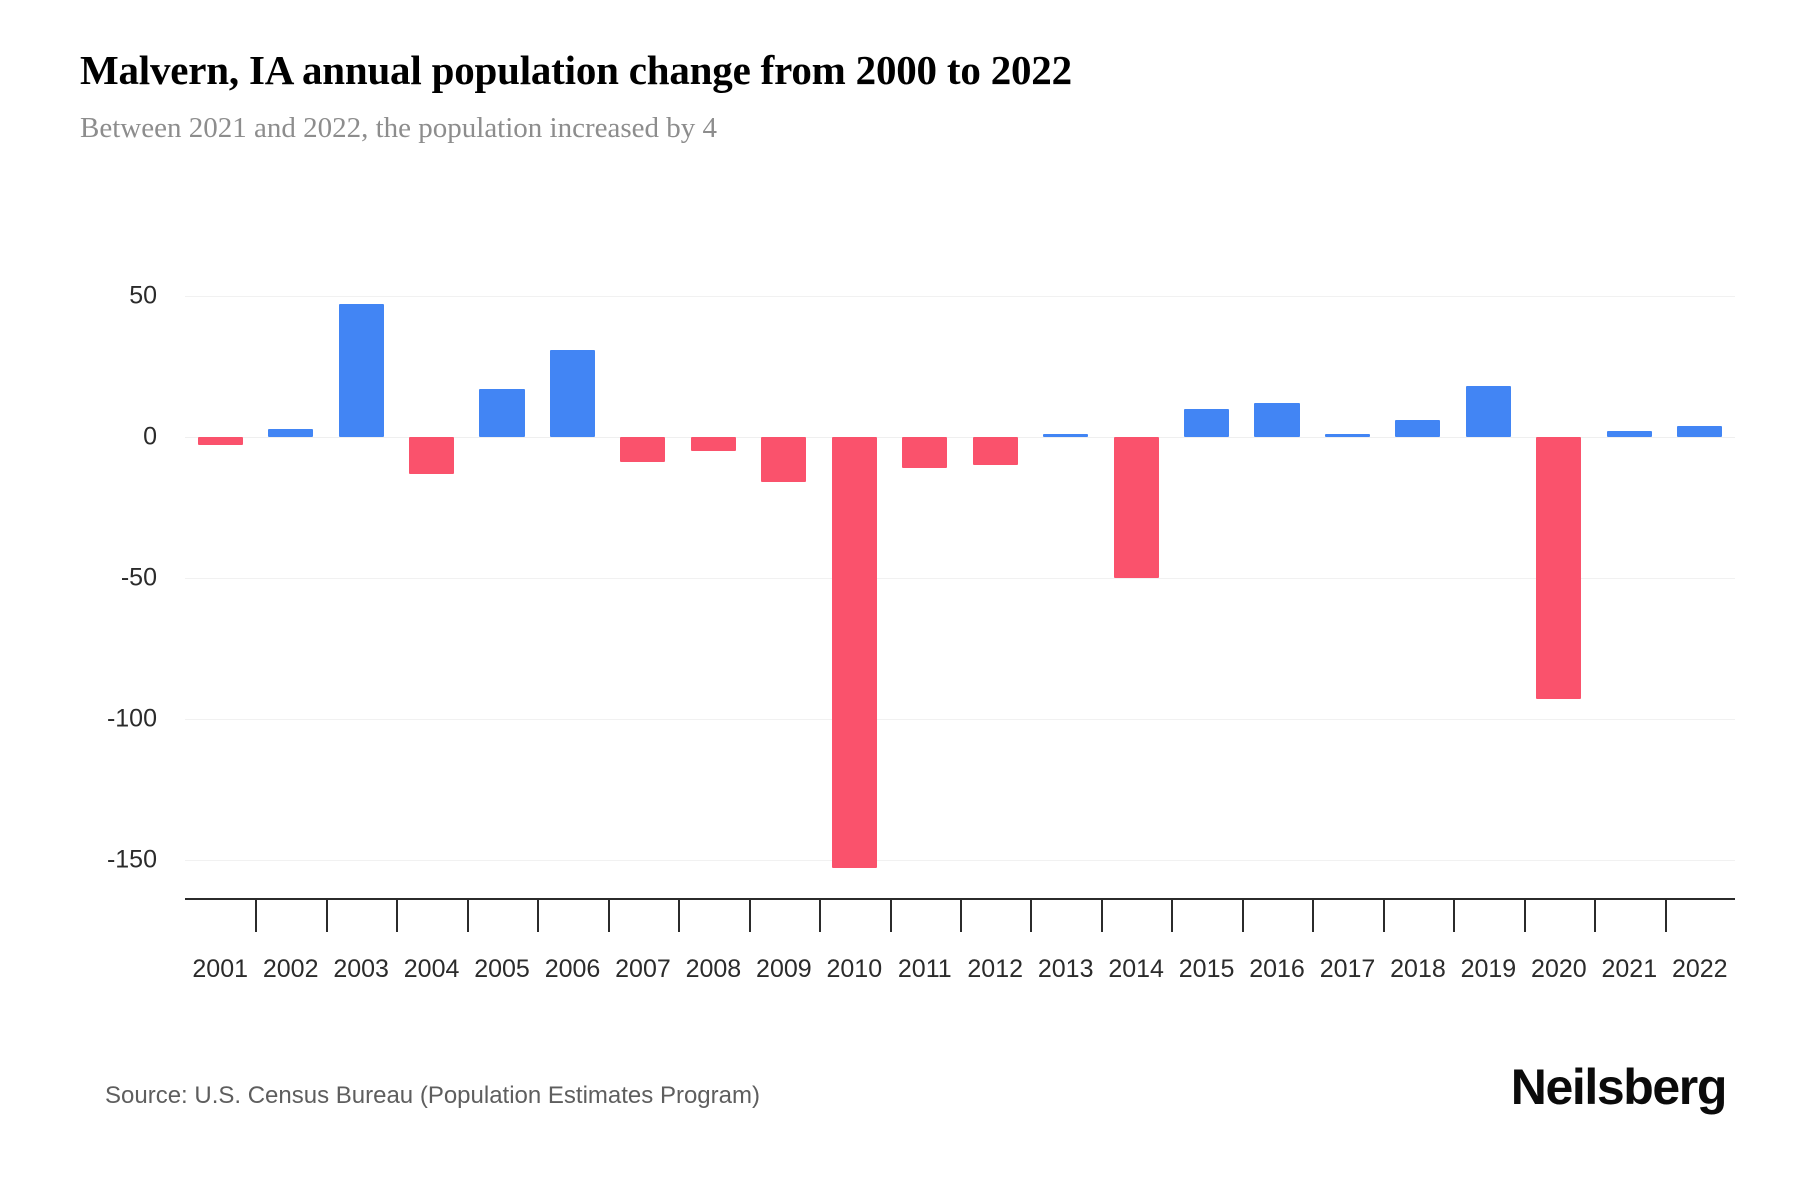 This screenshot has height=1200, width=1800. I want to click on bar-2017, so click(1347, 435).